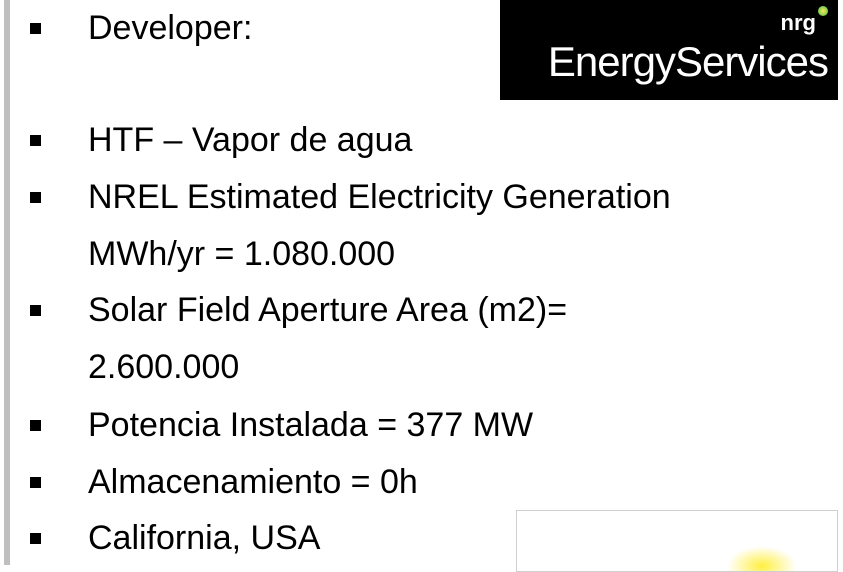 The image size is (843, 572). I want to click on bullet-text: Potencia Instalada = 377 MW, so click(311, 425).